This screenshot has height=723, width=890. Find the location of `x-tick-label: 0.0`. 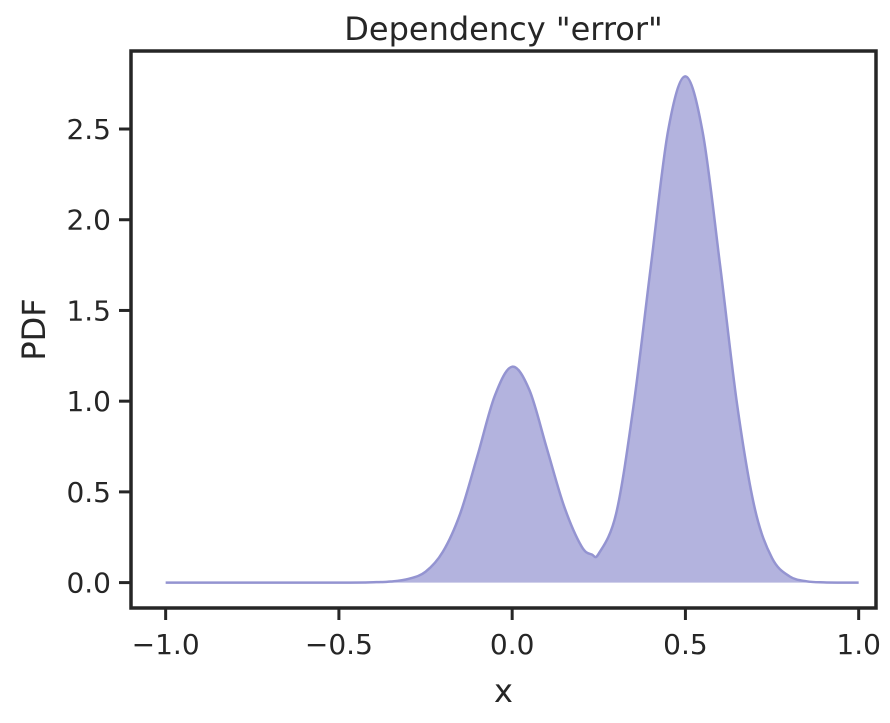

x-tick-label: 0.0 is located at coordinates (512, 644).